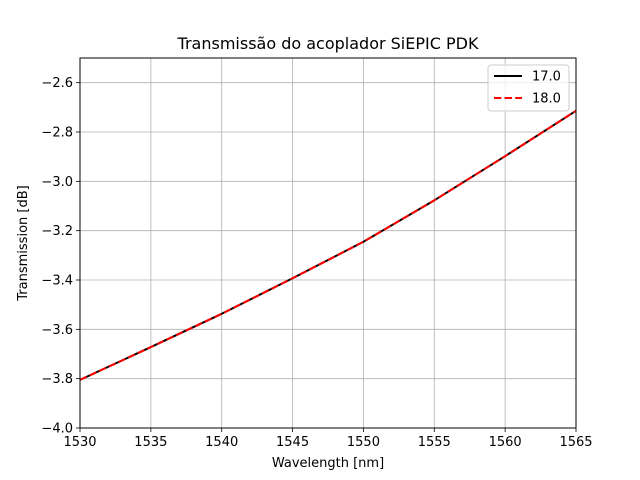  I want to click on x-tick-label: 1530, so click(79, 442).